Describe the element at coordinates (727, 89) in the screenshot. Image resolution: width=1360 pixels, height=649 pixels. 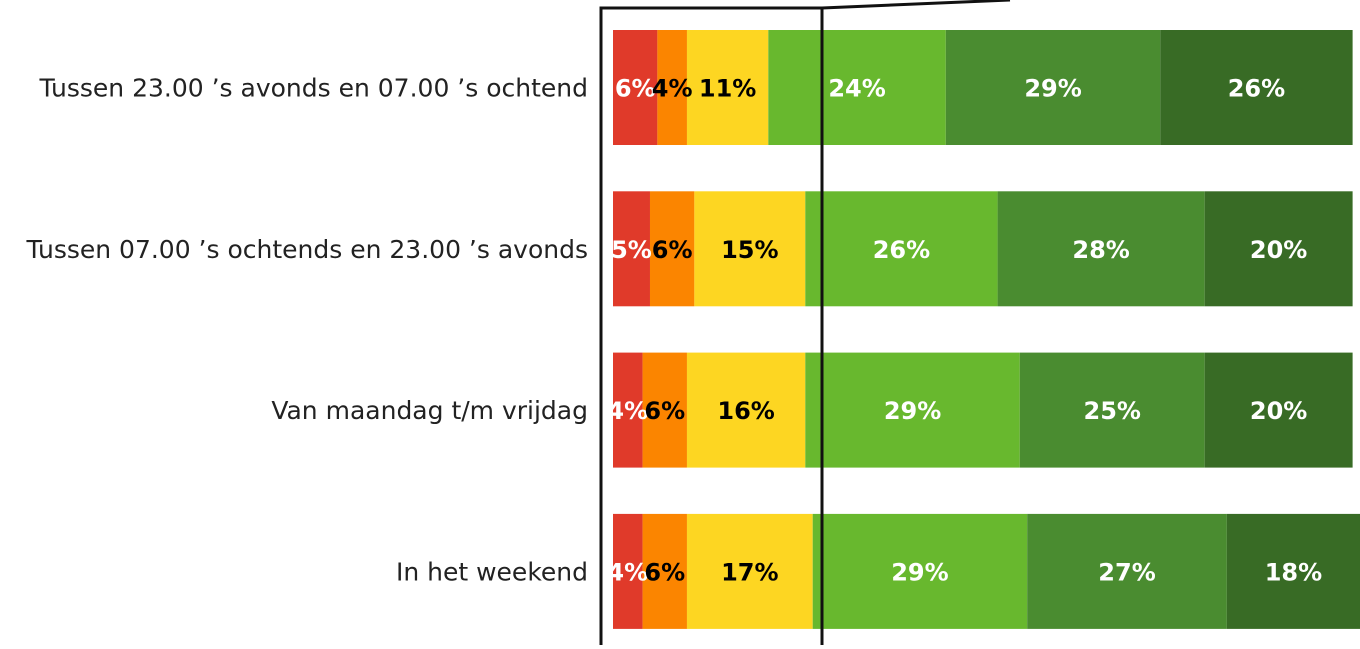
I see `value-label: 11%` at that location.